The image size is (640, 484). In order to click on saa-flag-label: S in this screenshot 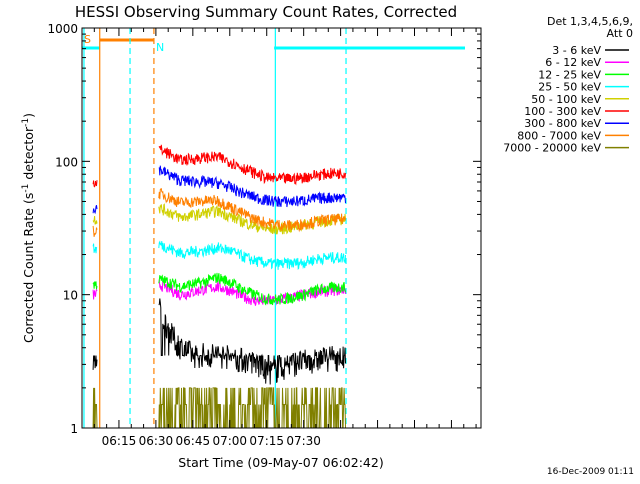, I will do `click(87, 39)`.